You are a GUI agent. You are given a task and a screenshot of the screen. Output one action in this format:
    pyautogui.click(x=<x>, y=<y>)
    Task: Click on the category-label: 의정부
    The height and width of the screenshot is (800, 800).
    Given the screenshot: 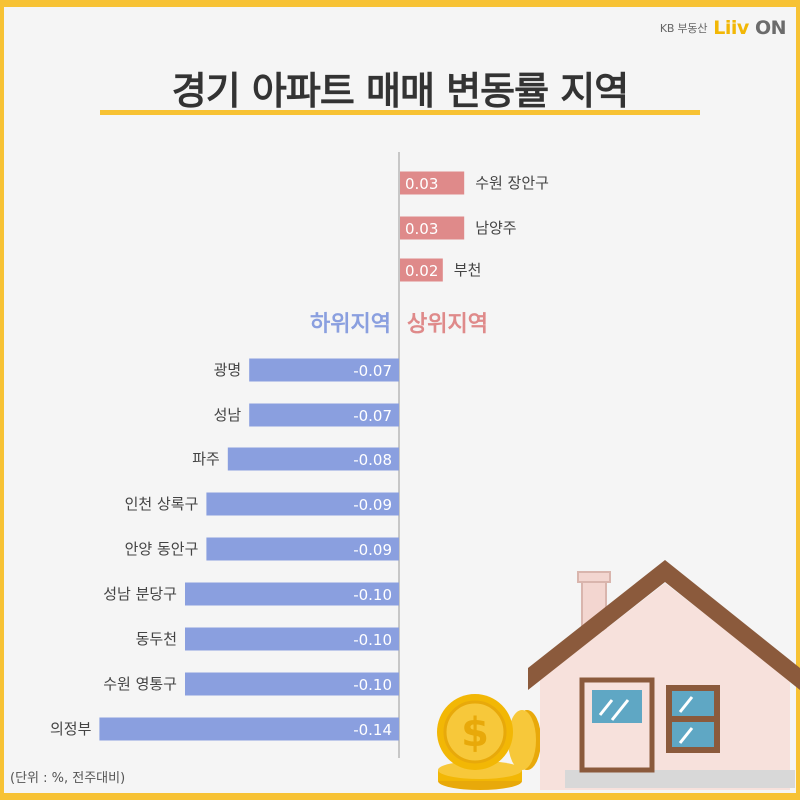 What is the action you would take?
    pyautogui.click(x=71, y=729)
    